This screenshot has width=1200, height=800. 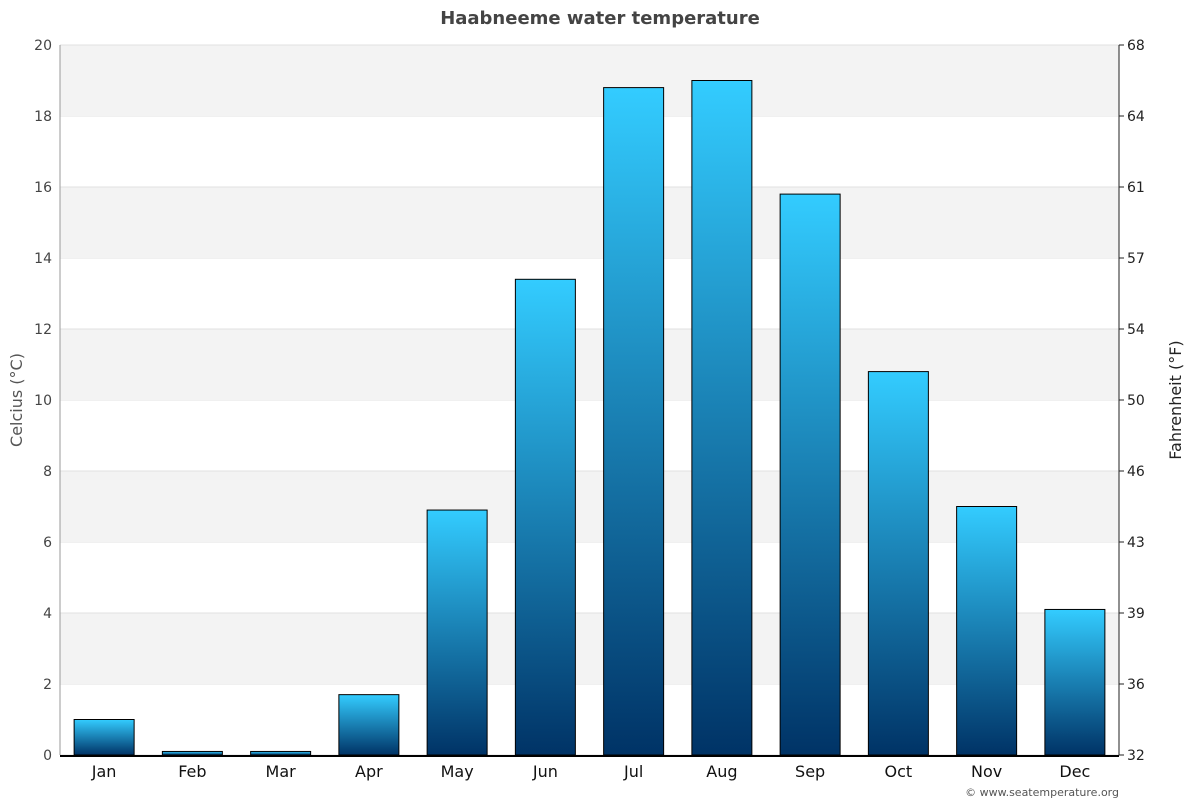 I want to click on bar-jul, so click(x=634, y=421).